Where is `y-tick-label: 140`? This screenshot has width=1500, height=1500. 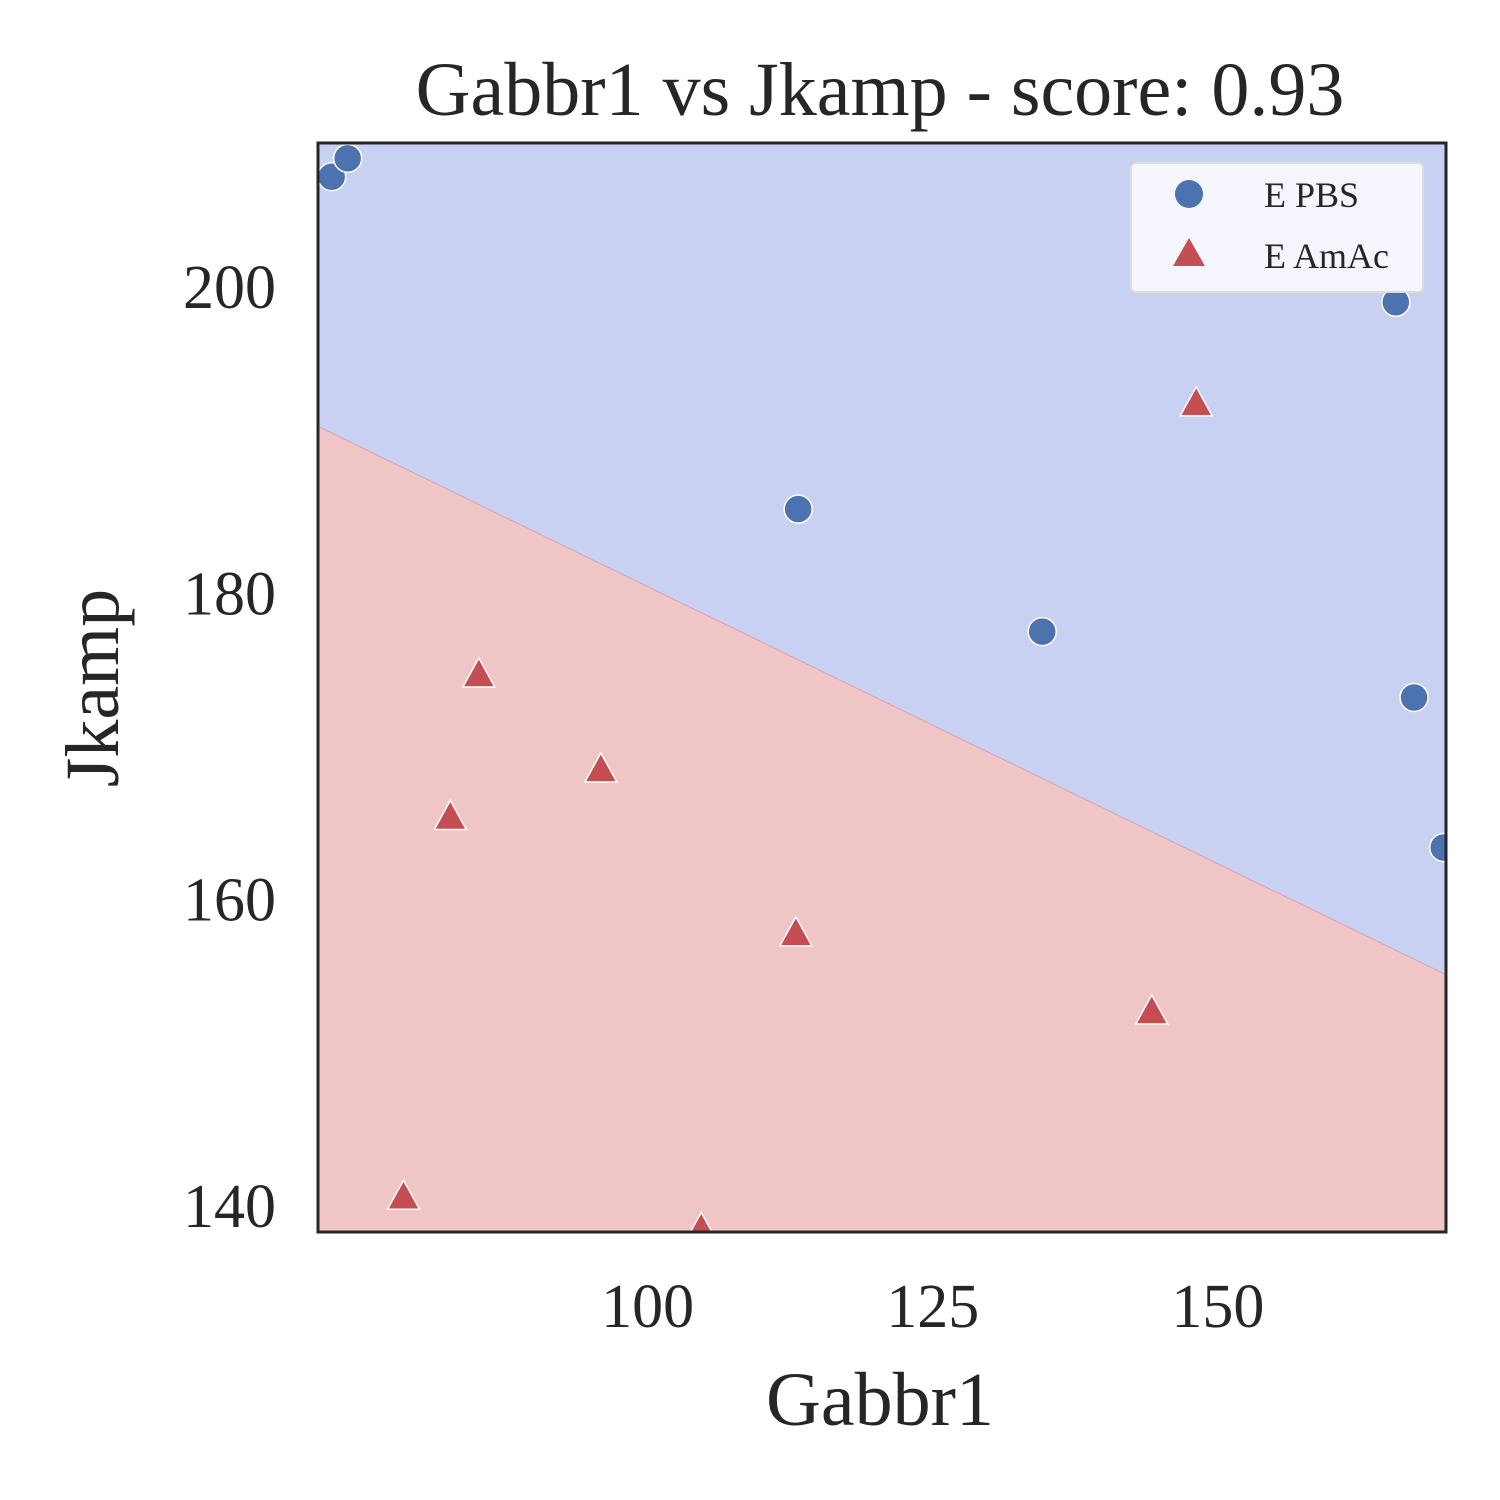
y-tick-label: 140 is located at coordinates (229, 1207).